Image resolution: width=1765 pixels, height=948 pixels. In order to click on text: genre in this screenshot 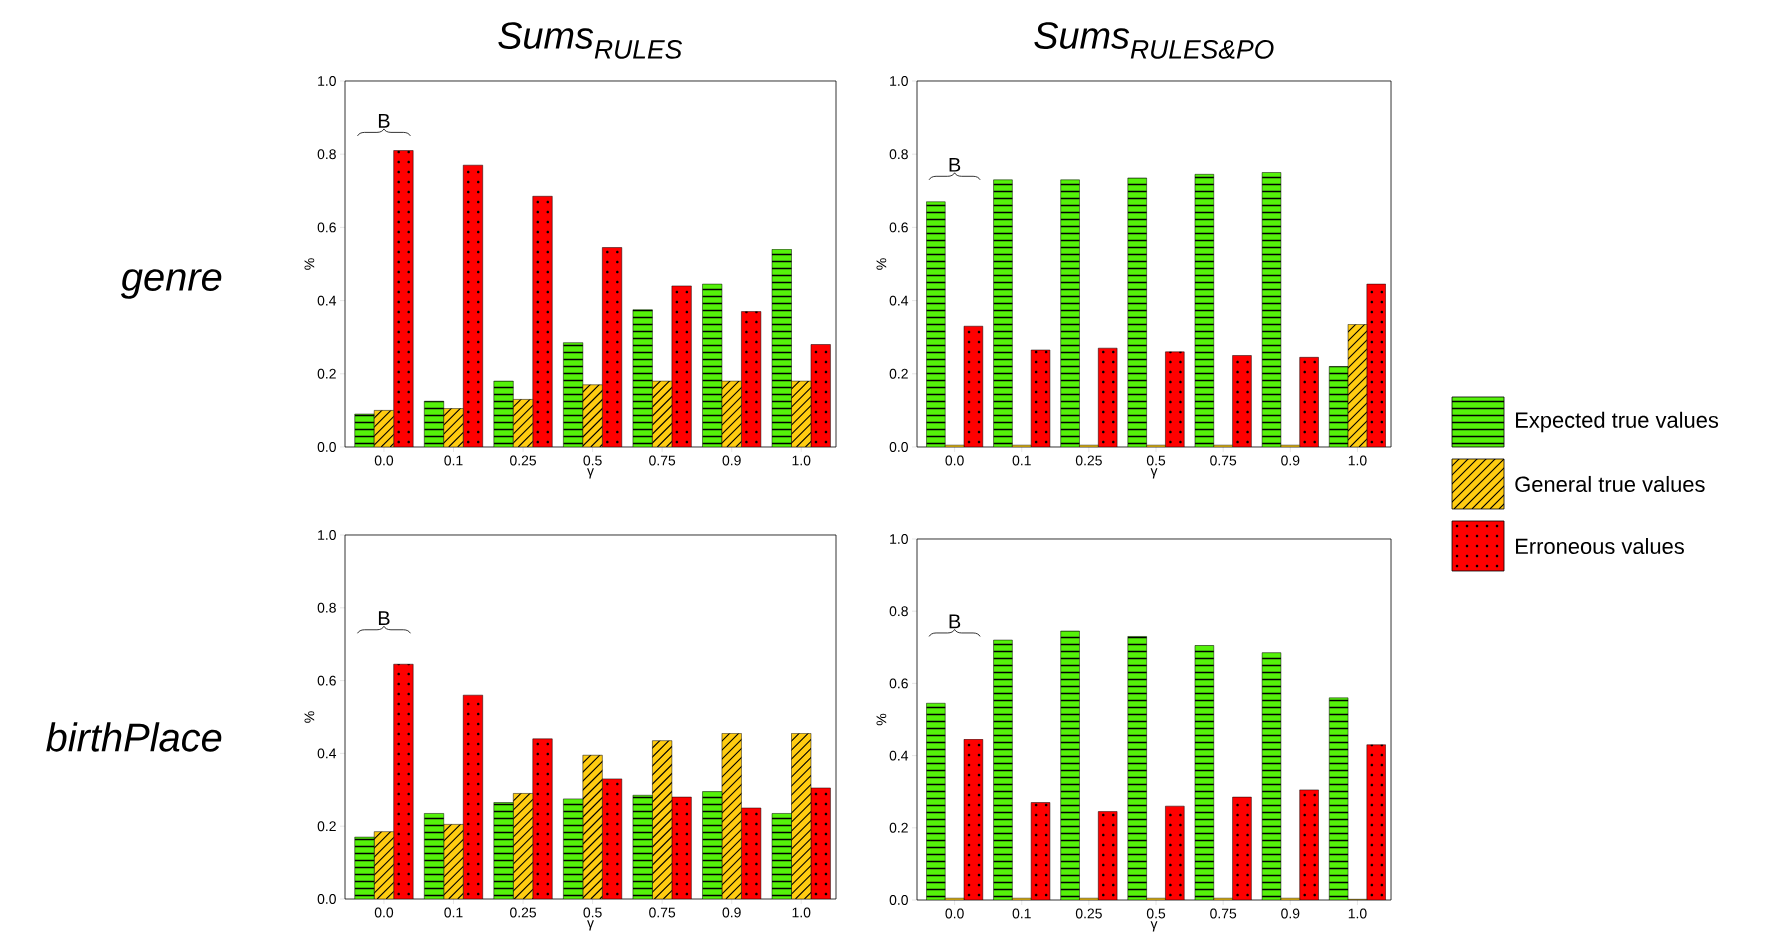, I will do `click(171, 284)`.